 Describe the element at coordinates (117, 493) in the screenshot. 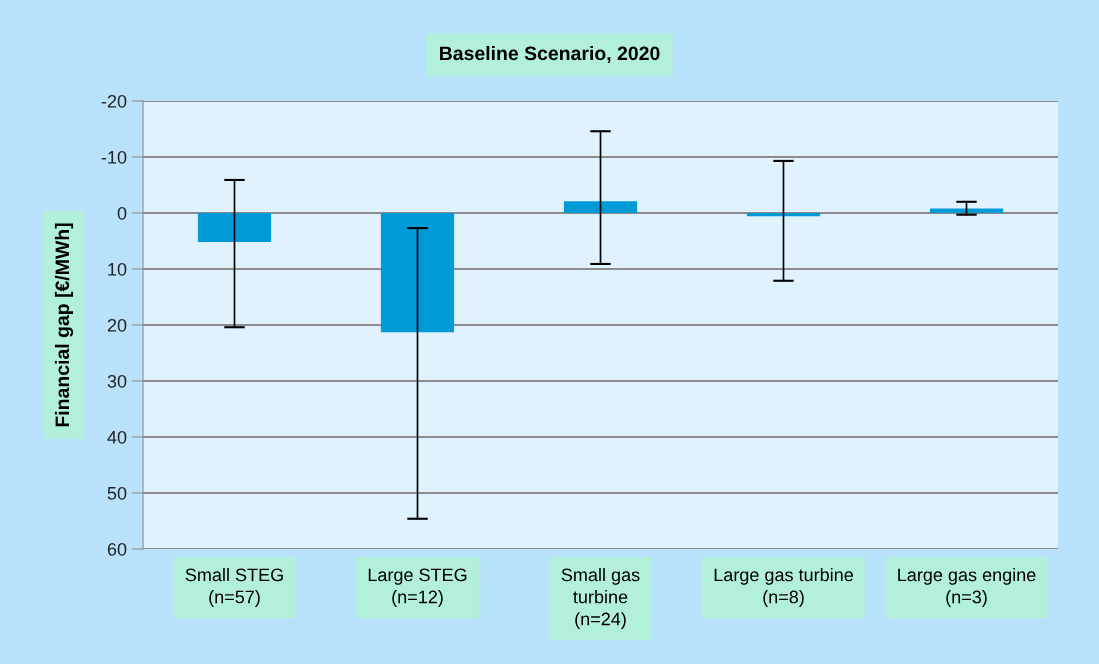

I see `y-tick-label: 50` at that location.